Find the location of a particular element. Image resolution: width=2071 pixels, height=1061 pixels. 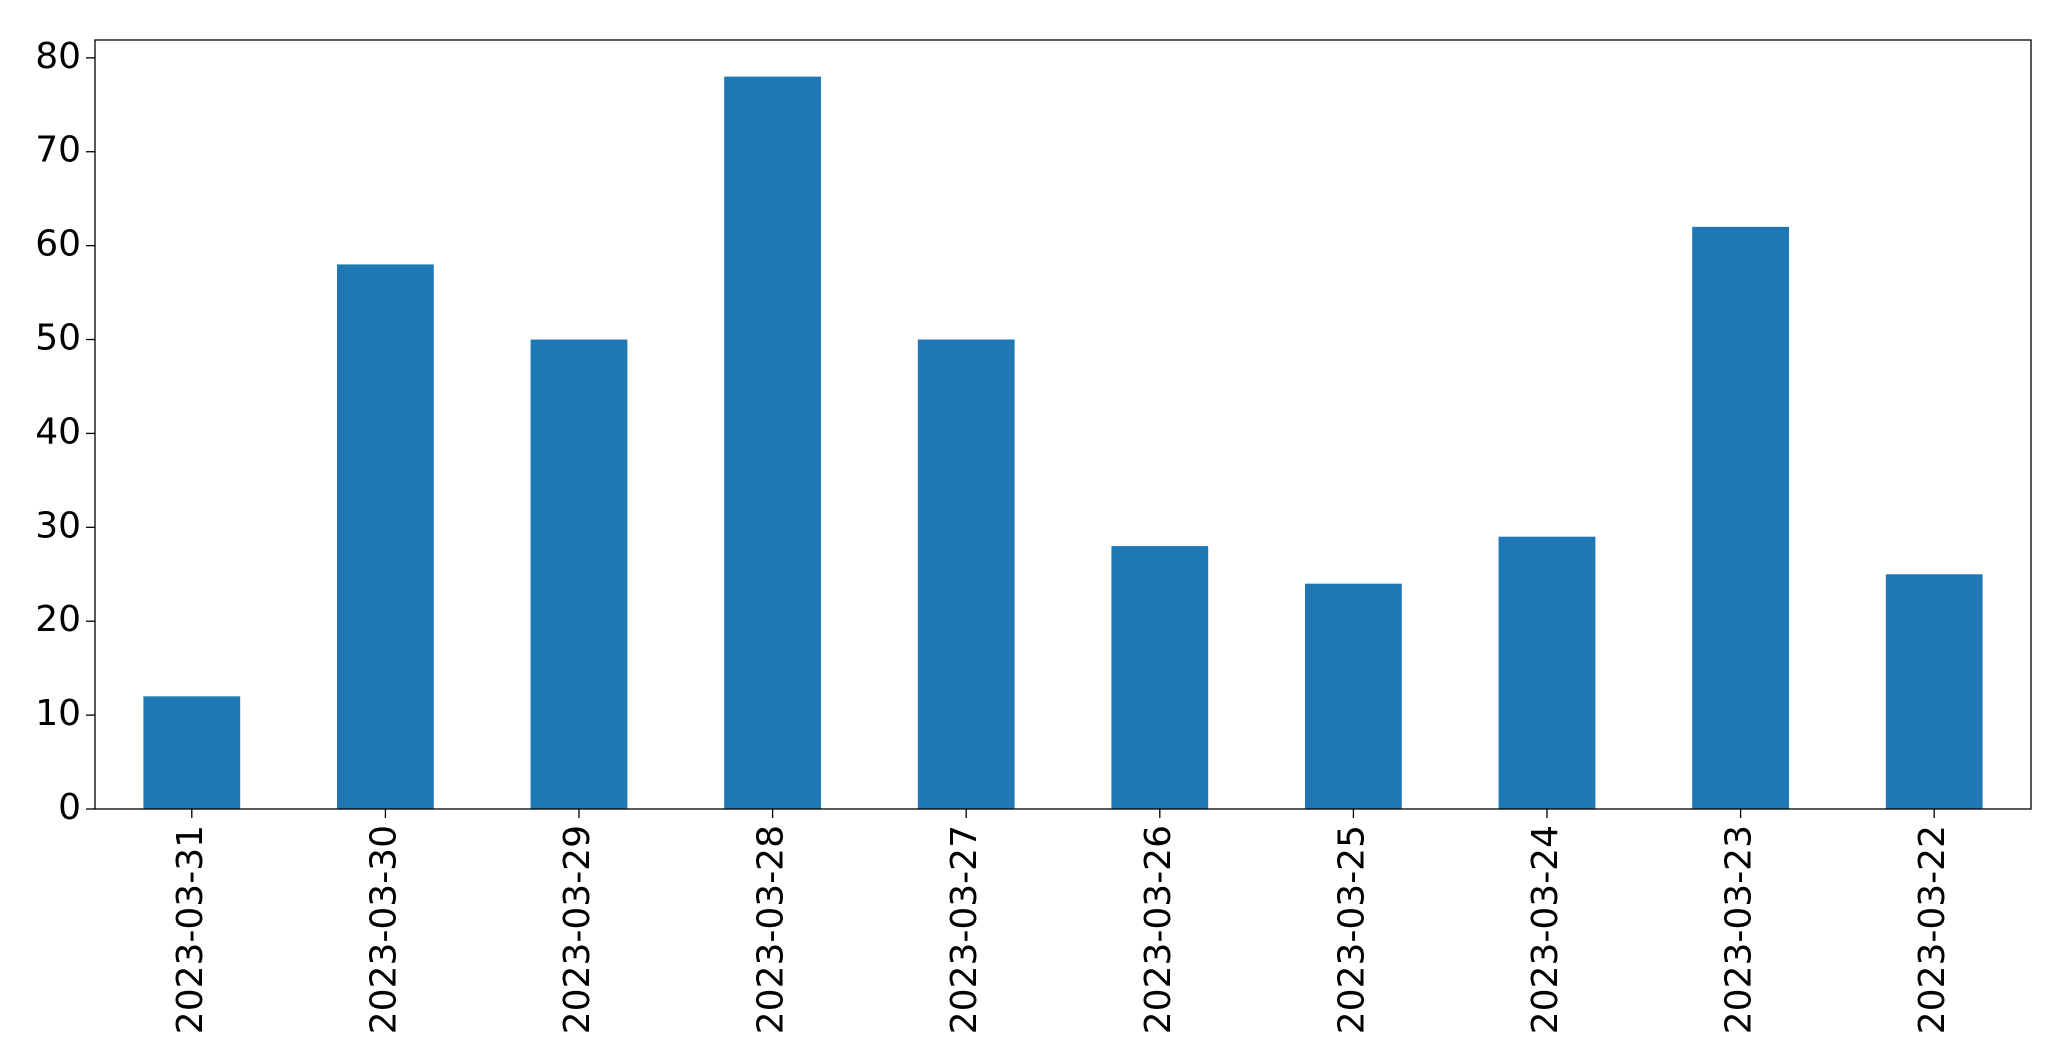

x-tick-label: 2023-03-25 is located at coordinates (1351, 929).